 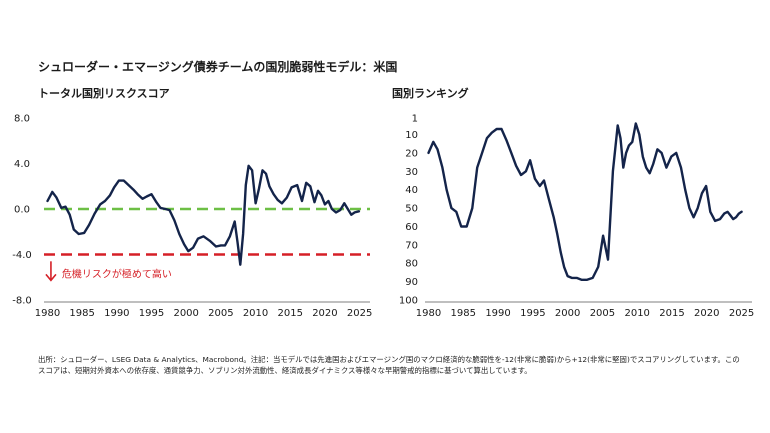 What do you see at coordinates (411, 190) in the screenshot?
I see `y-tick-label: 40` at bounding box center [411, 190].